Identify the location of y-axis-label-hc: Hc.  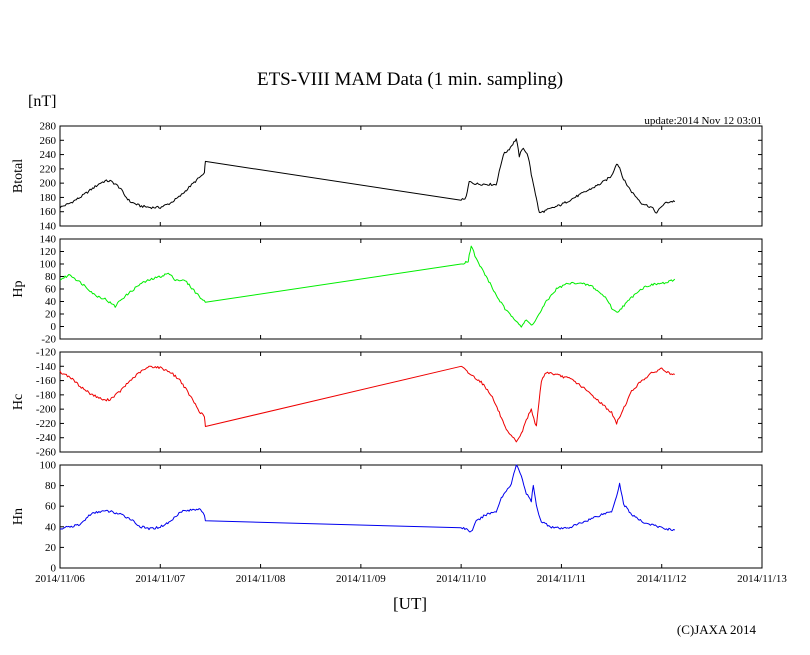
(18, 402).